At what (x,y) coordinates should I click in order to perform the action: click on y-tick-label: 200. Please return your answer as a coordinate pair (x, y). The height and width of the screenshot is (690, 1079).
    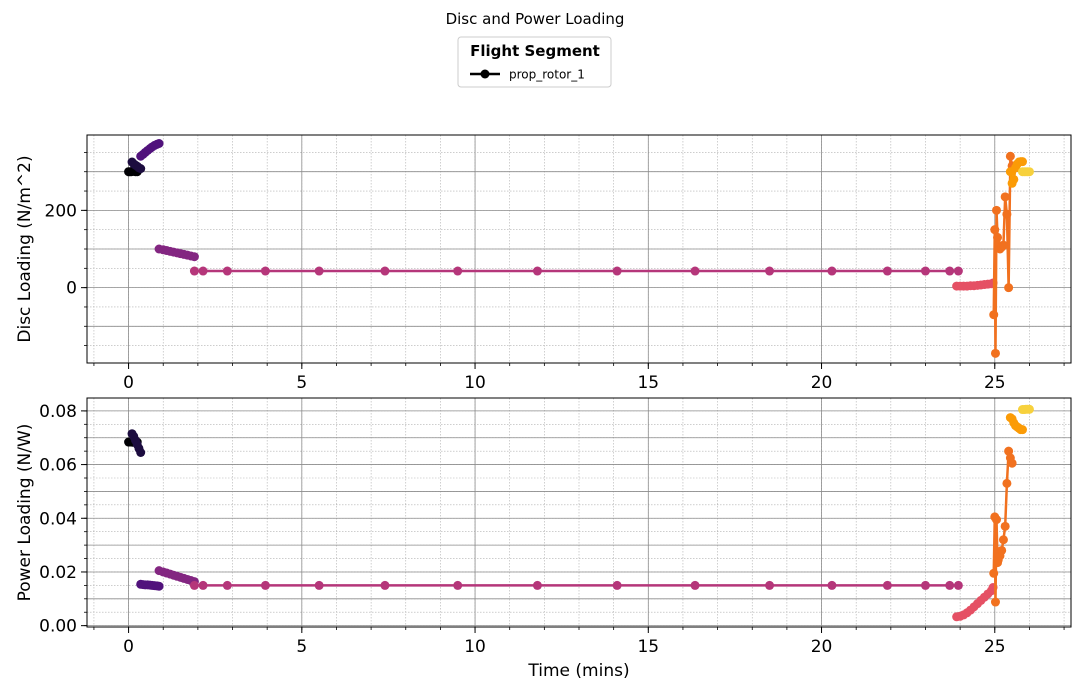
    Looking at the image, I should click on (61, 211).